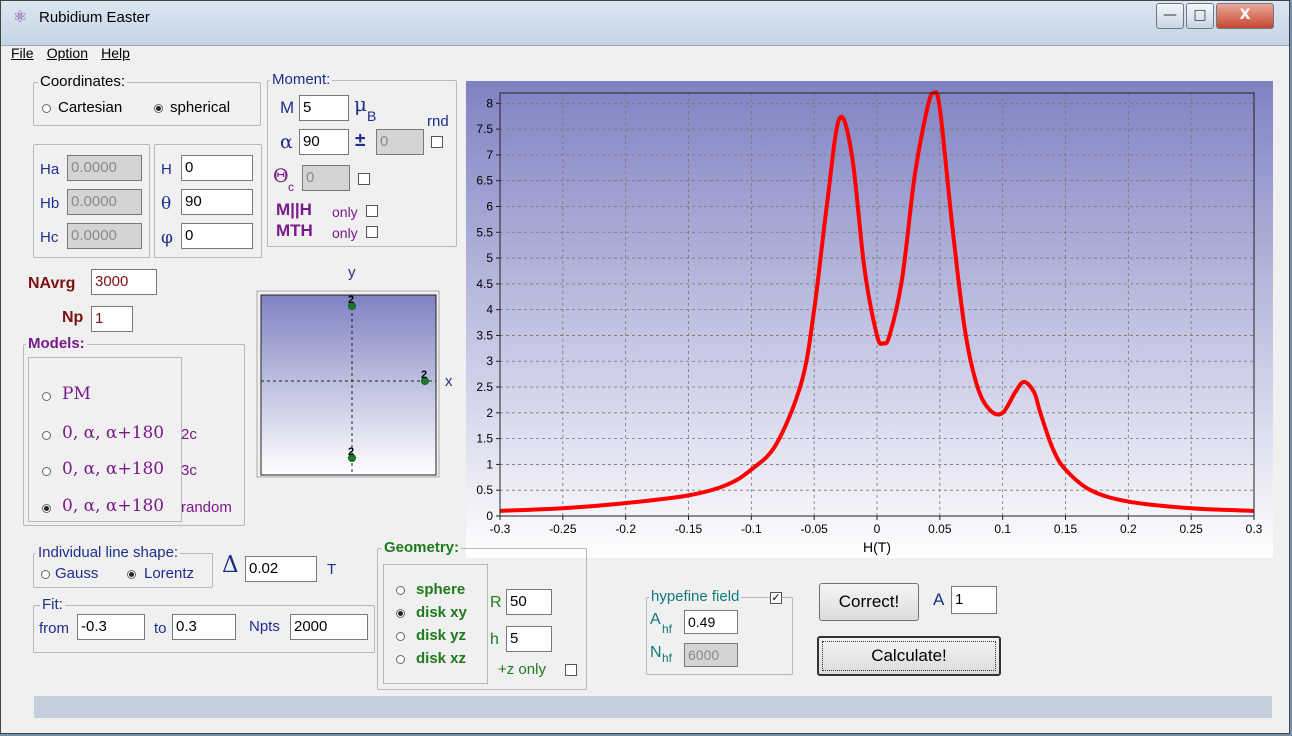  What do you see at coordinates (372, 232) in the screenshot?
I see `m-perp-h-checkbox` at bounding box center [372, 232].